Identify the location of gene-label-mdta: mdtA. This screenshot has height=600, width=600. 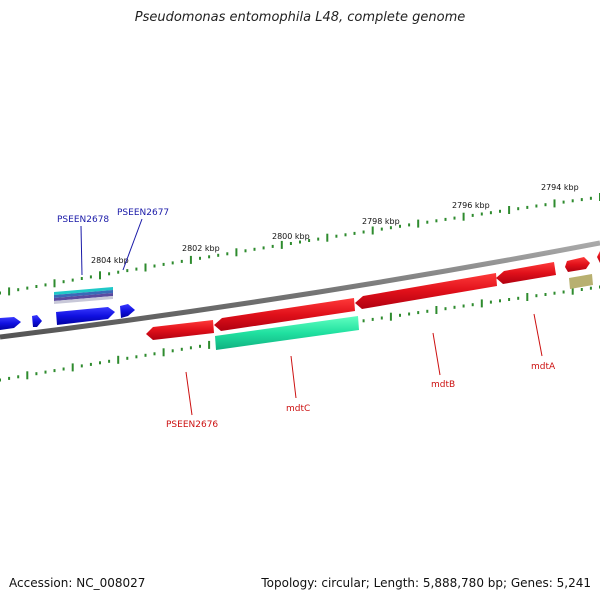
(543, 367).